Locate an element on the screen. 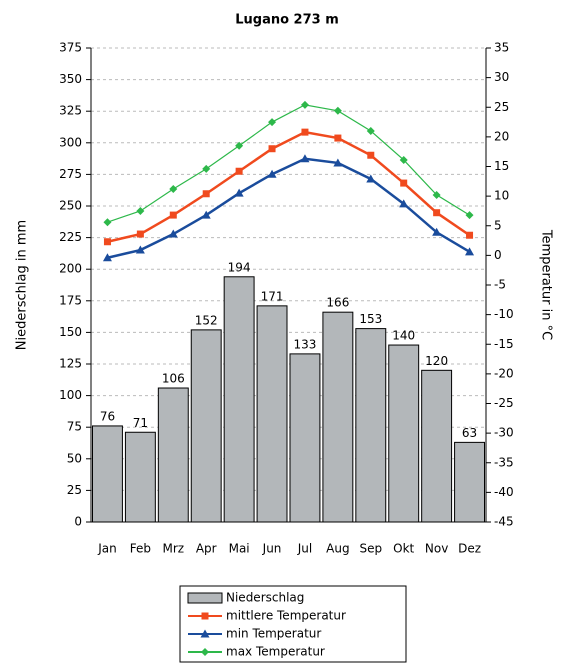  x-tick-label: Feb is located at coordinates (140, 549).